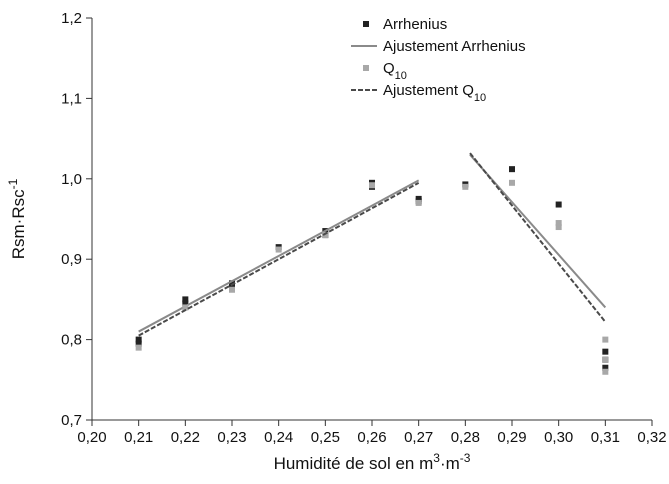 The height and width of the screenshot is (484, 669). What do you see at coordinates (71, 179) in the screenshot?
I see `y-tick-label: 1,0` at bounding box center [71, 179].